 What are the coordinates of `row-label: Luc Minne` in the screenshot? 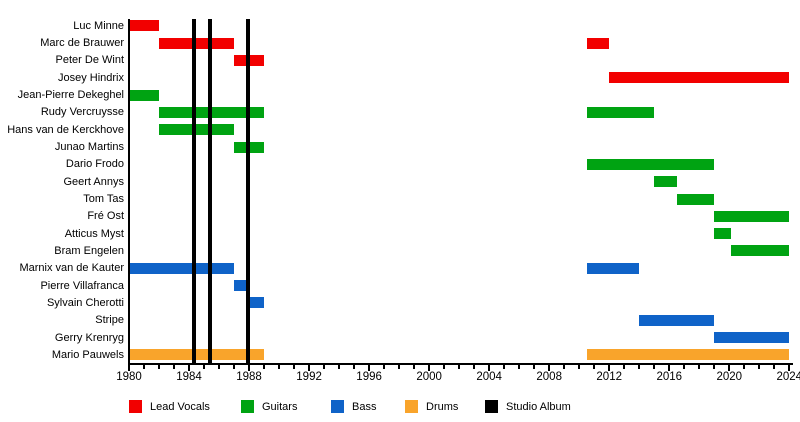 It's located at (98, 25).